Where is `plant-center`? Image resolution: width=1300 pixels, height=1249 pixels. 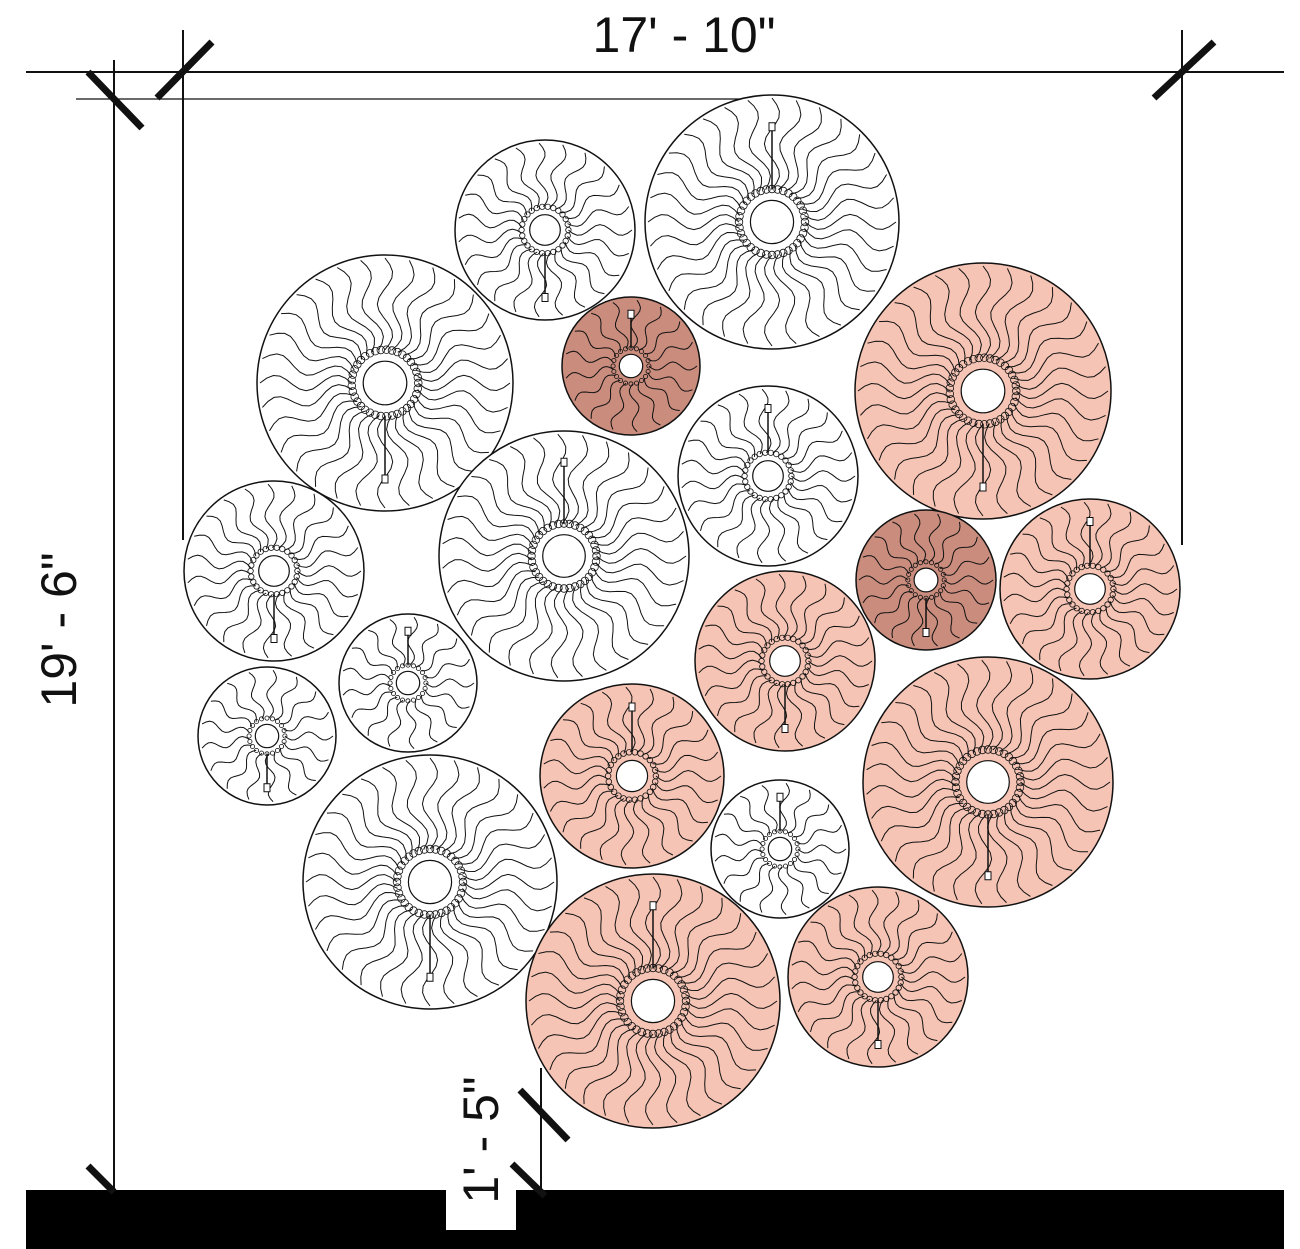 plant-center is located at coordinates (653, 1001).